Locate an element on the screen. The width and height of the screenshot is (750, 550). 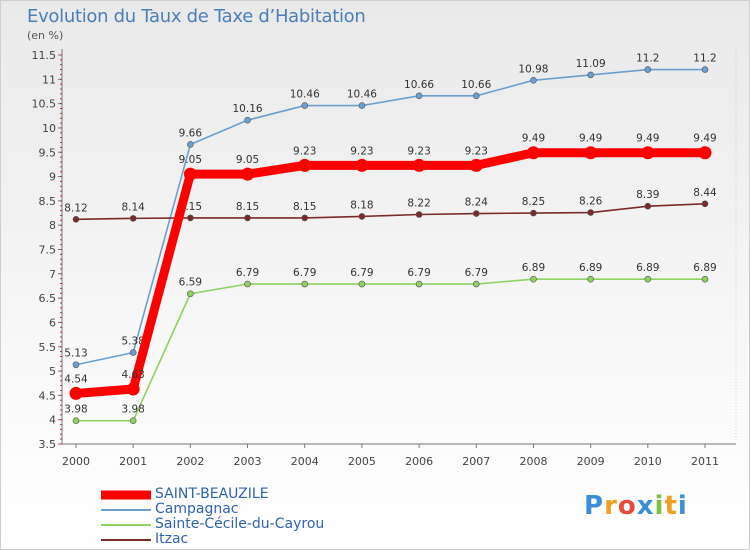
data-label: 3.98 is located at coordinates (75, 410).